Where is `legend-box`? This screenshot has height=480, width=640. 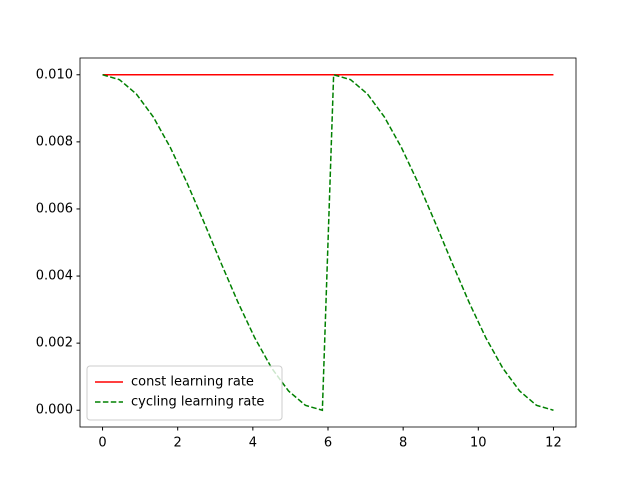 legend-box is located at coordinates (184, 393).